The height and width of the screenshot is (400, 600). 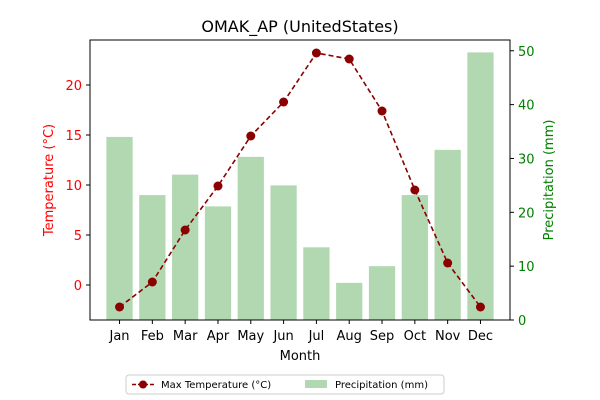 I want to click on legend-precip-swatch, so click(x=316, y=384).